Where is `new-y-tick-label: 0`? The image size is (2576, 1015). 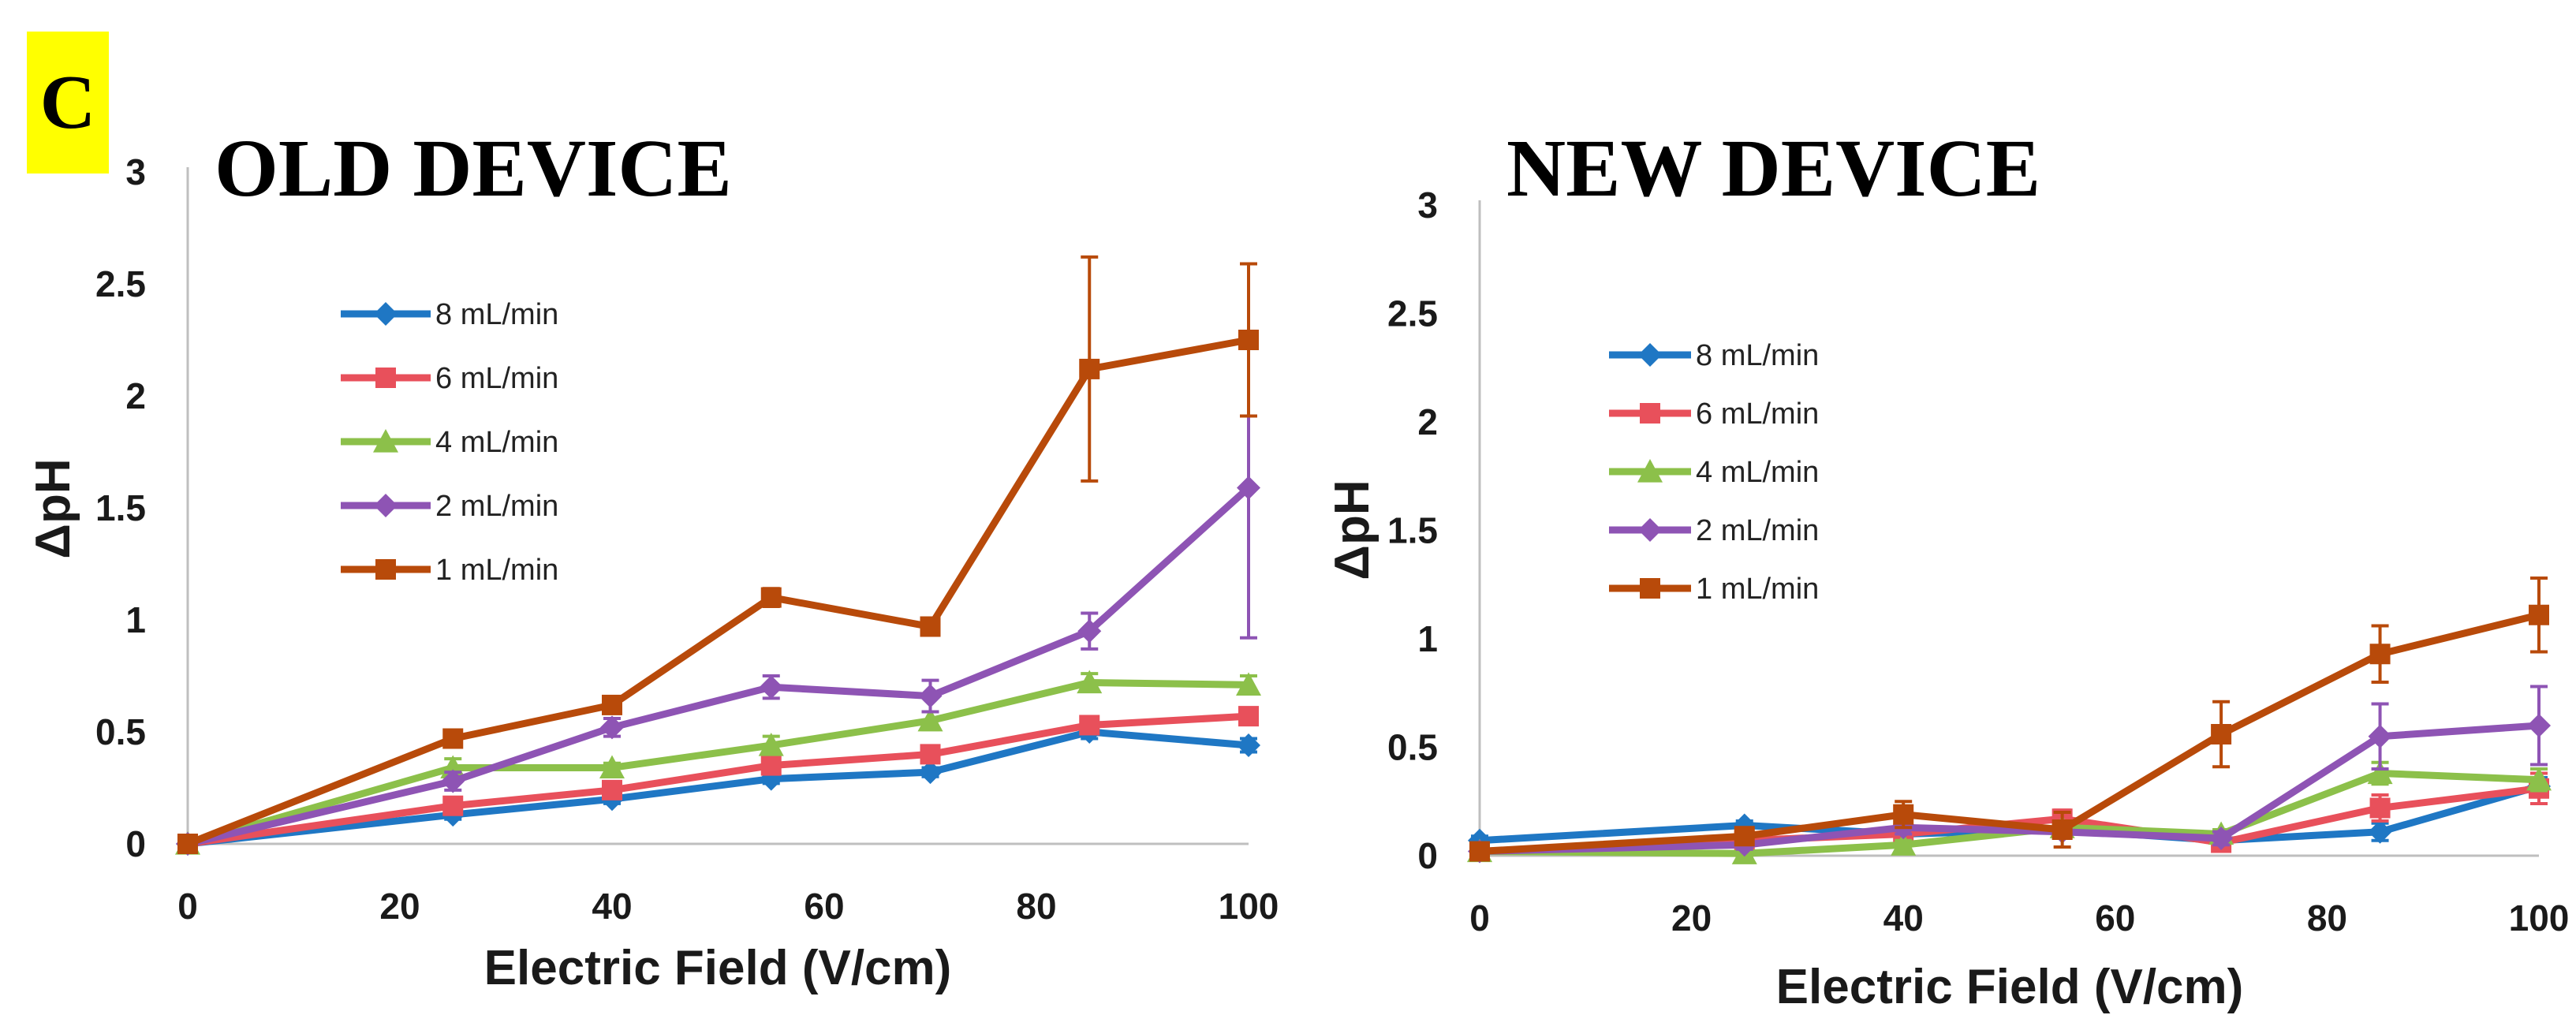
new-y-tick-label: 0 is located at coordinates (1427, 856).